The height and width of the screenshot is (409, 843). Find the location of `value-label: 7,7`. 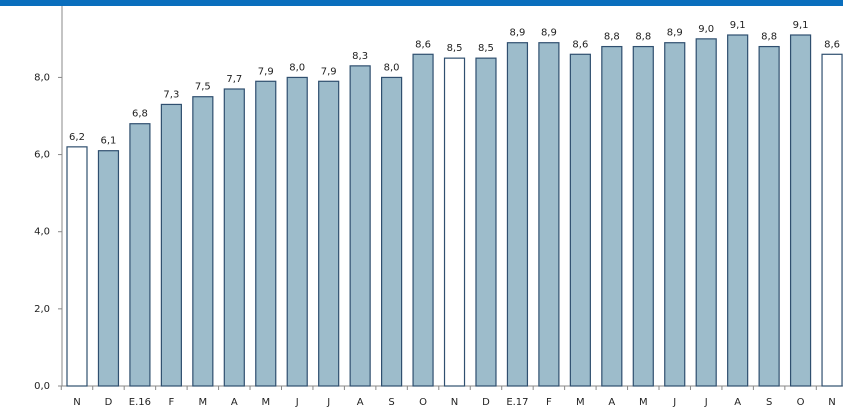

value-label: 7,7 is located at coordinates (234, 79).